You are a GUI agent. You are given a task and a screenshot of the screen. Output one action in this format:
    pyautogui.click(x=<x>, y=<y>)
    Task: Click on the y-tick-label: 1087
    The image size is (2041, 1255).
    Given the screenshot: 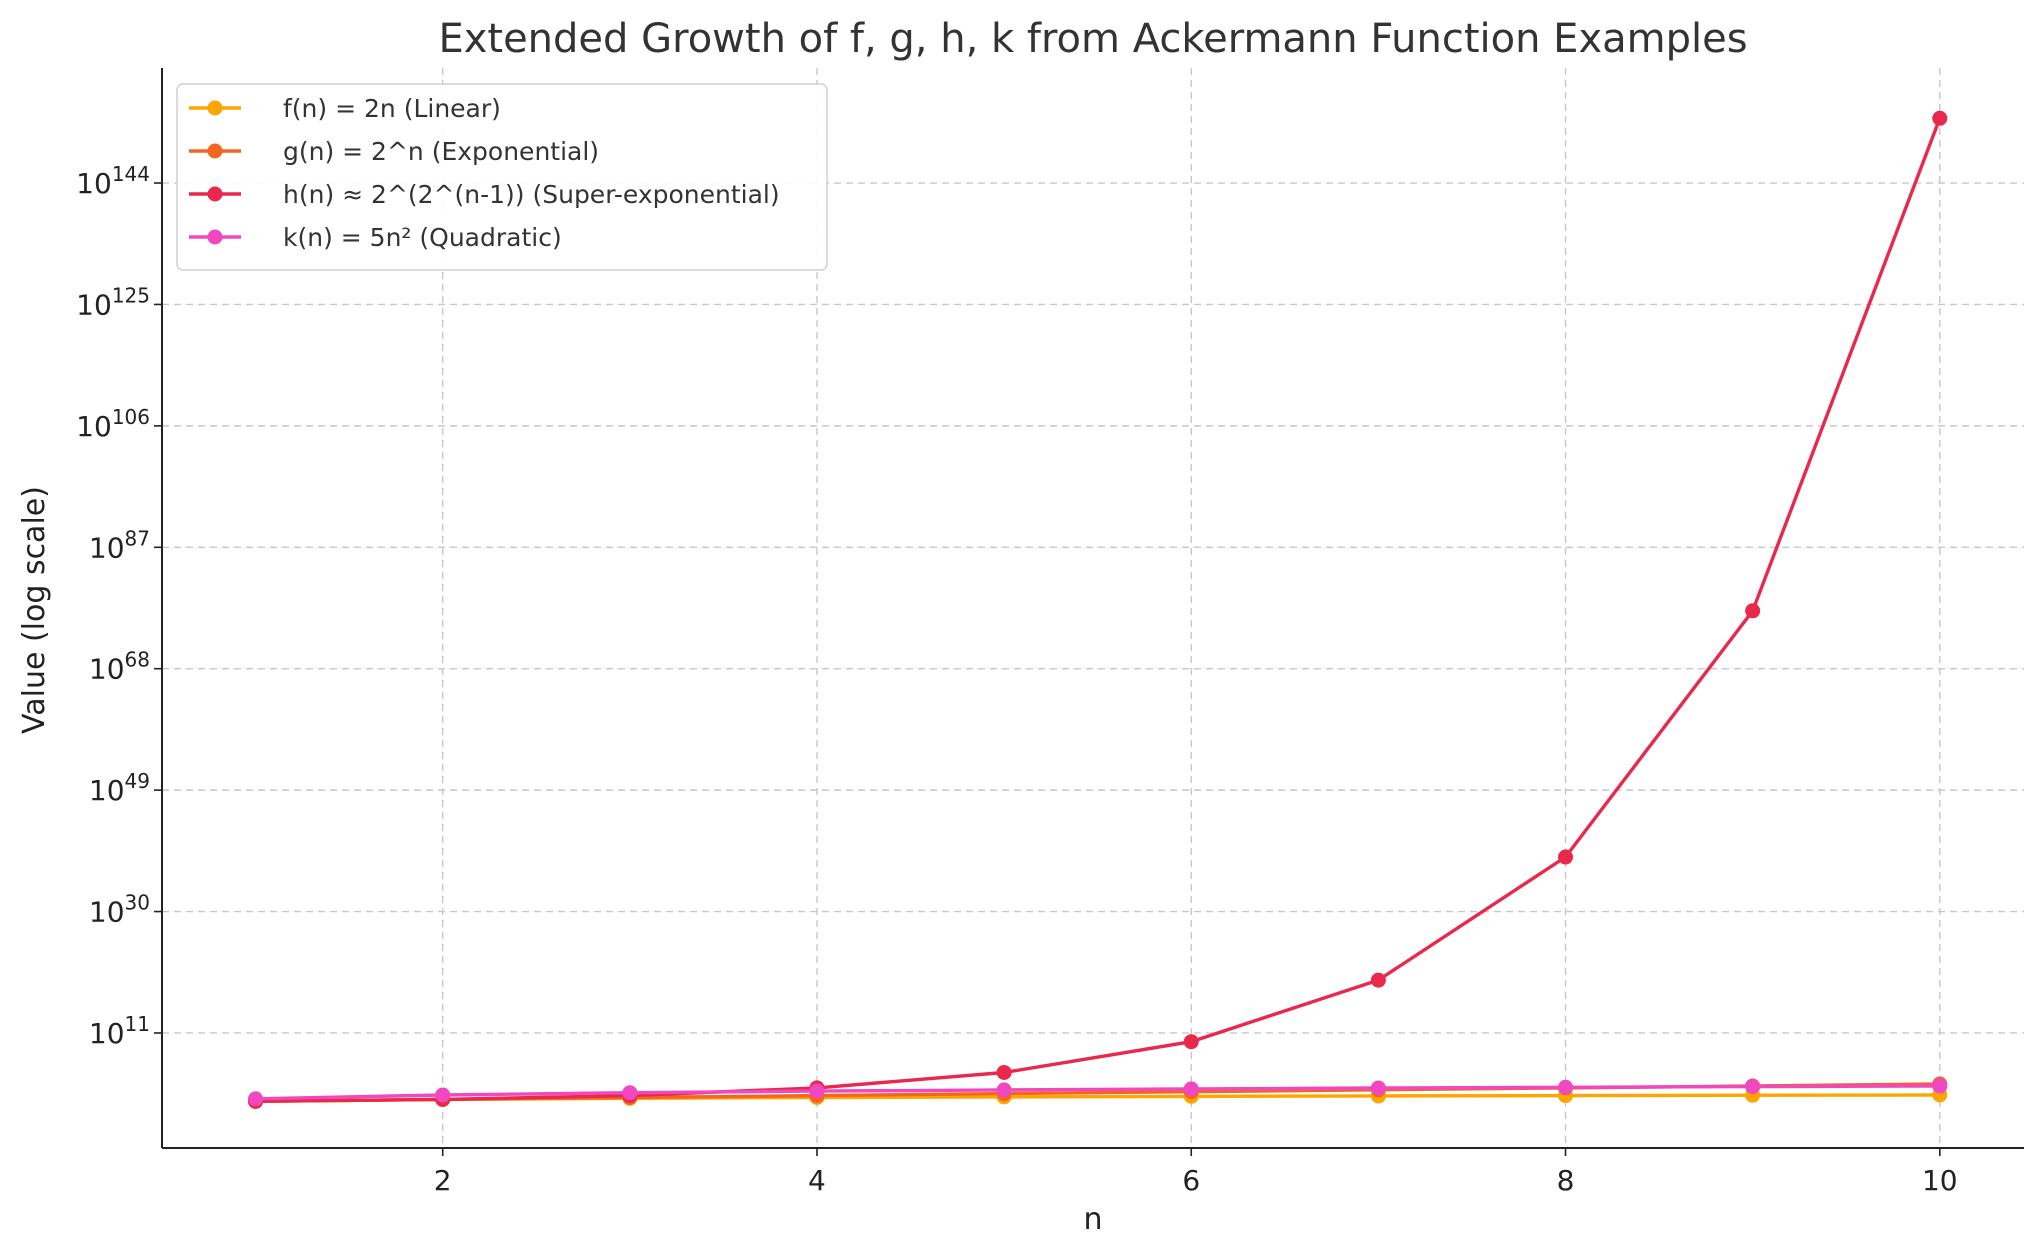 What is the action you would take?
    pyautogui.click(x=119, y=545)
    